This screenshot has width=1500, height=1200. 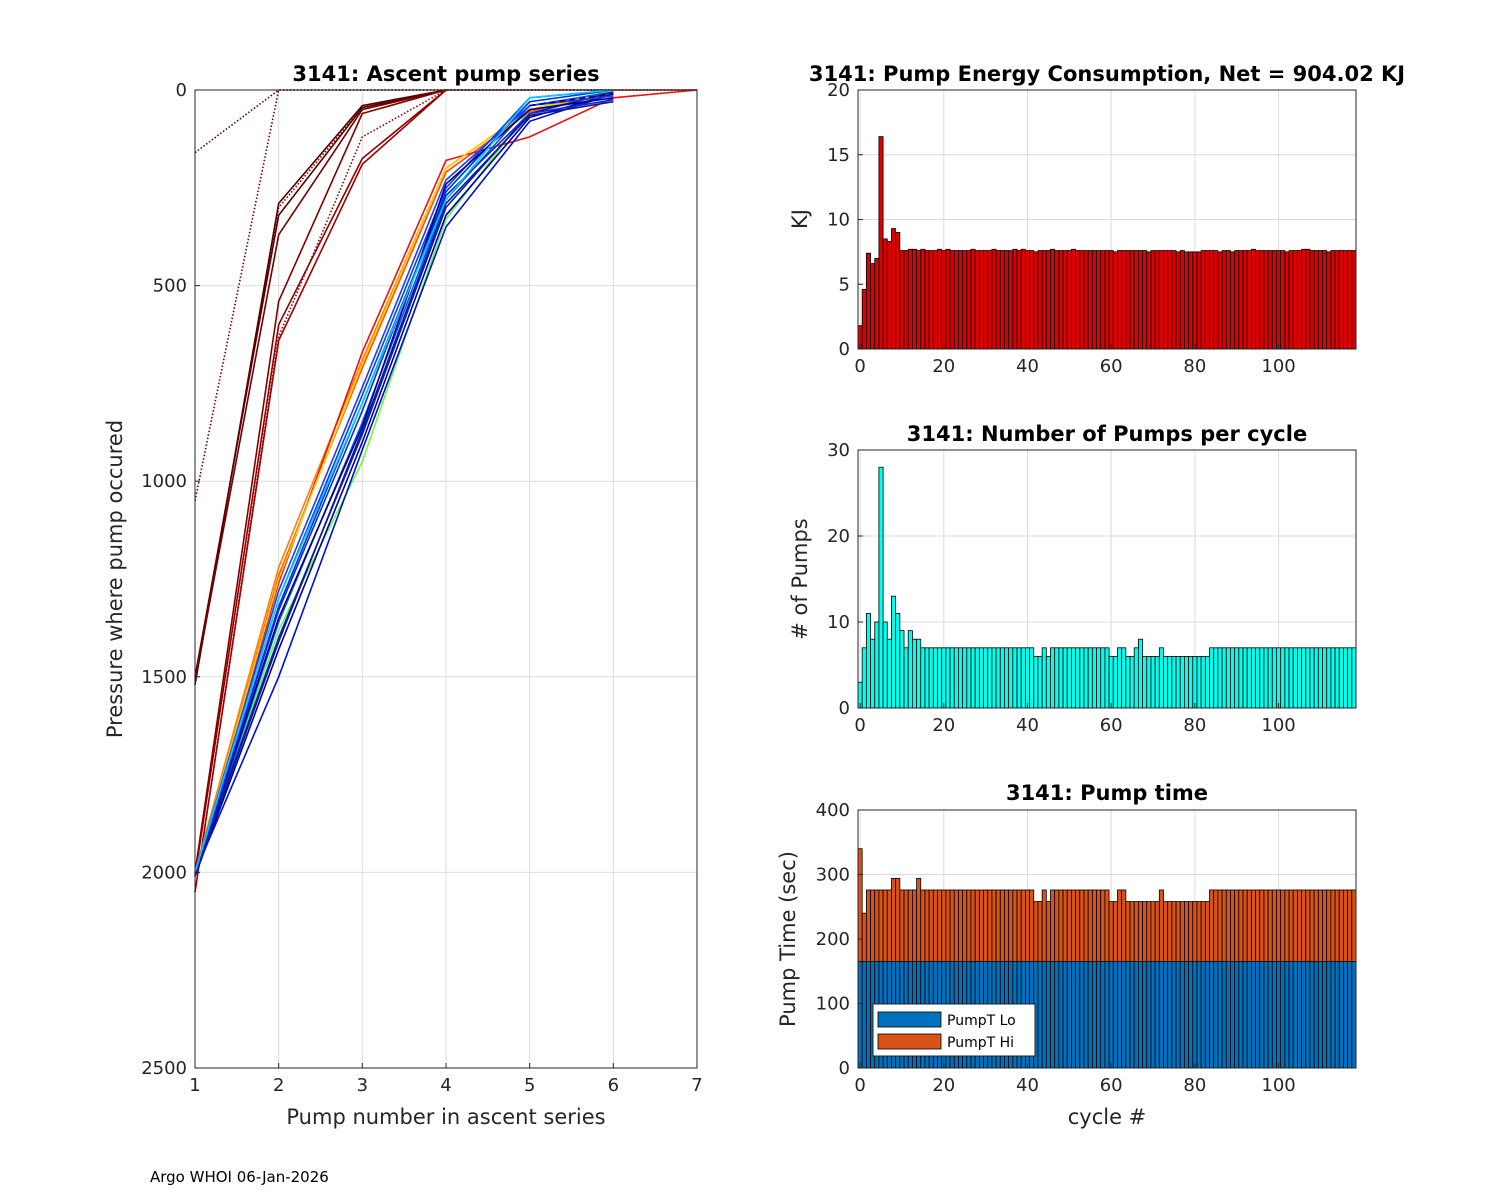 I want to click on energy-ytick-label: 15, so click(x=838, y=155).